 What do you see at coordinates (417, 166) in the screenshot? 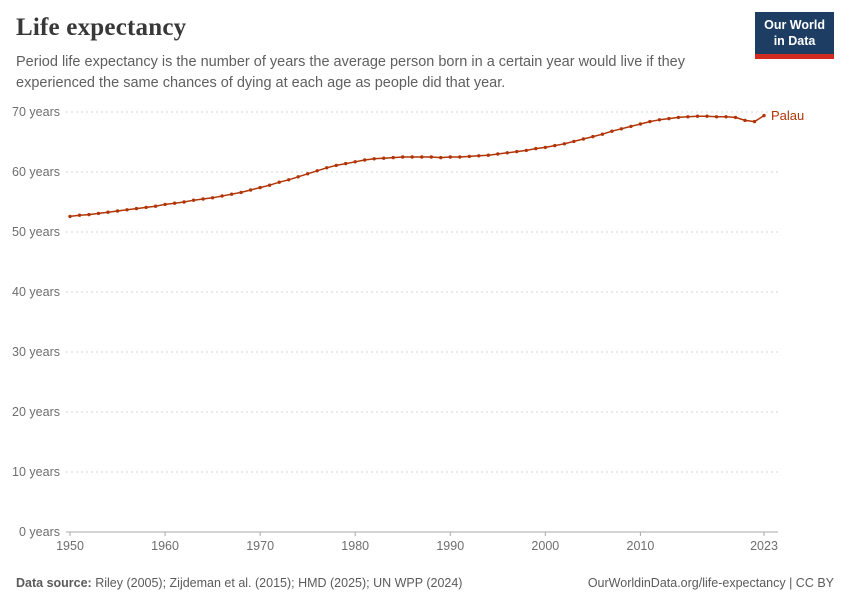
I see `series-line-palau` at bounding box center [417, 166].